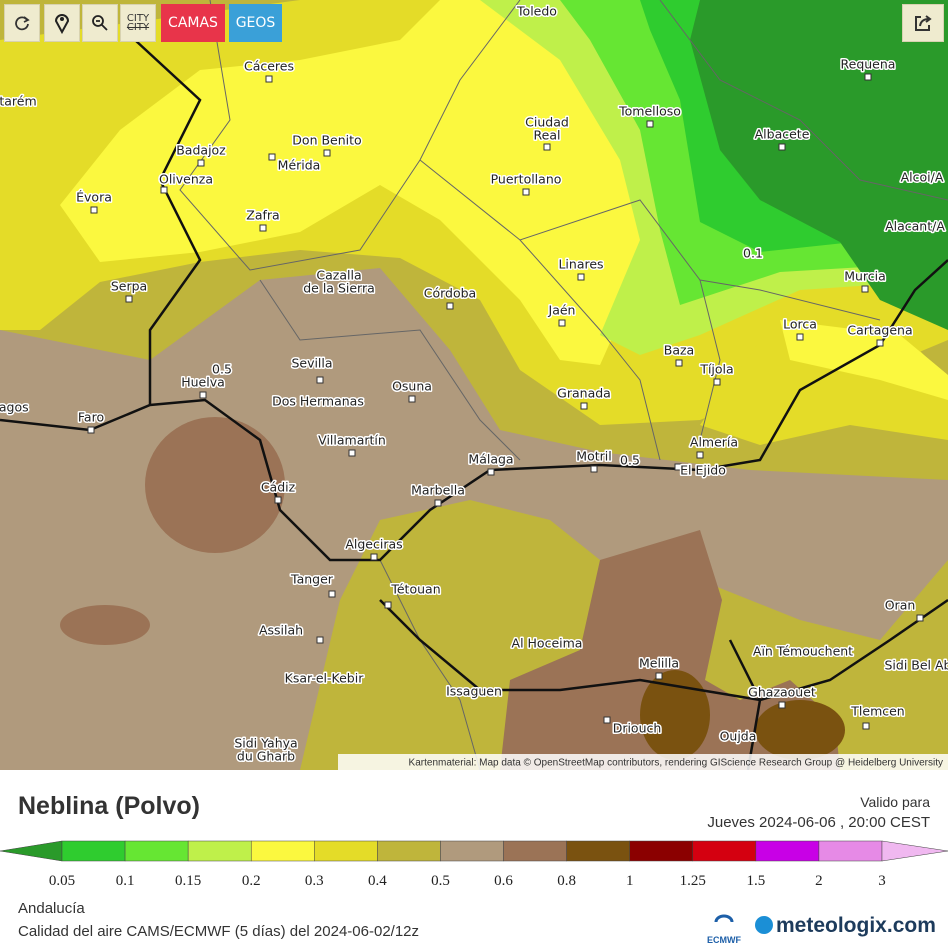 The image size is (952, 950). Describe the element at coordinates (526, 179) in the screenshot. I see `place-label: Puertollano` at that location.